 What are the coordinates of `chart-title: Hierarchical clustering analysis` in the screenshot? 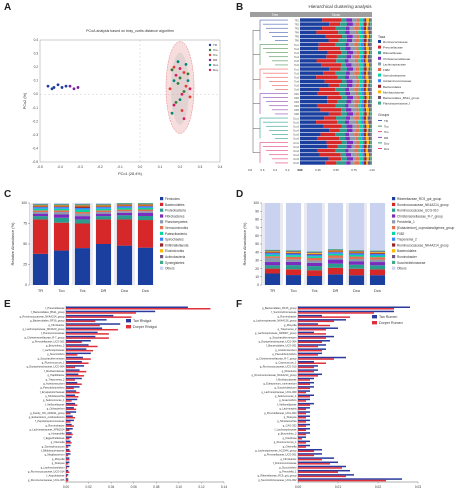 It's located at (340, 6).